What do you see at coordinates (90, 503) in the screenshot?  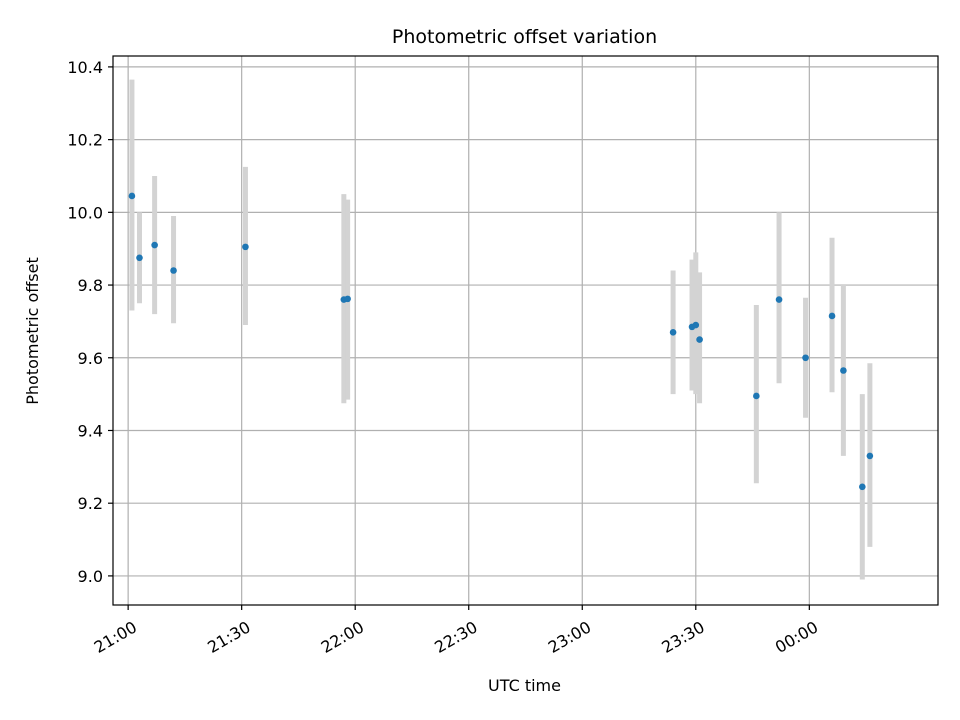 I see `y-tick-label: 9.2` at bounding box center [90, 503].